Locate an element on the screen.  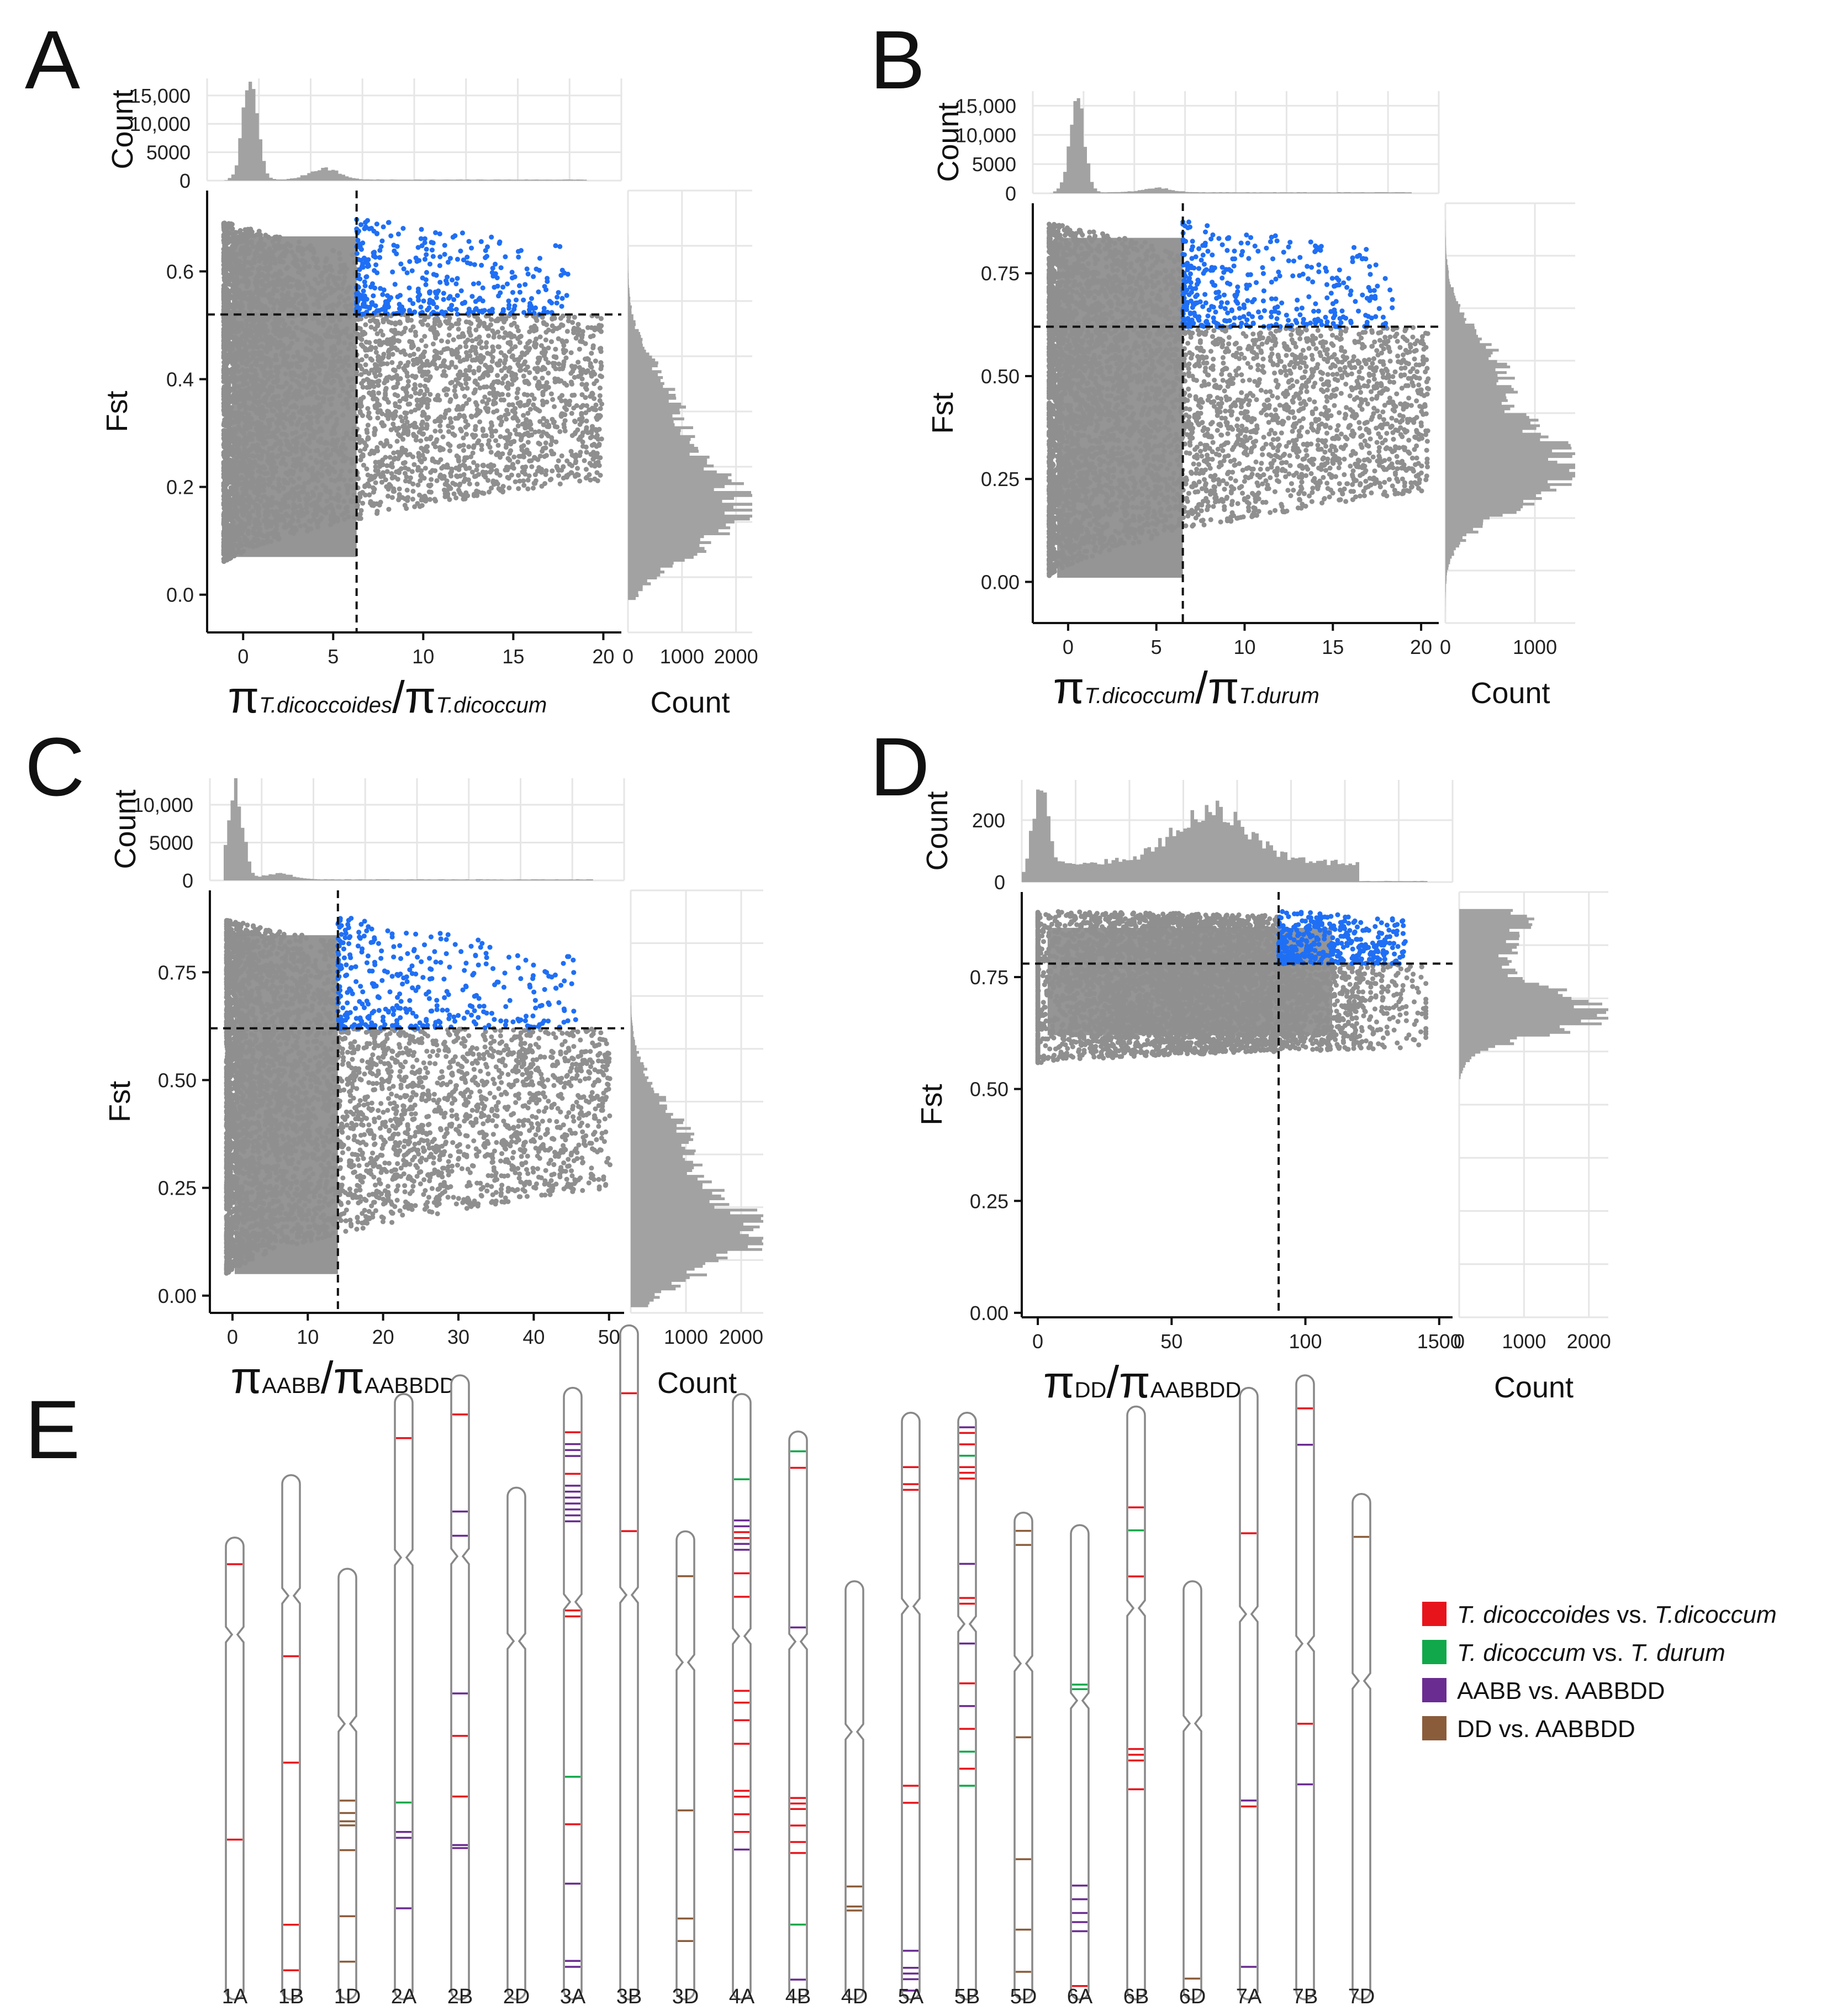
top-hist-tick-label: 15,000 is located at coordinates (160, 96).